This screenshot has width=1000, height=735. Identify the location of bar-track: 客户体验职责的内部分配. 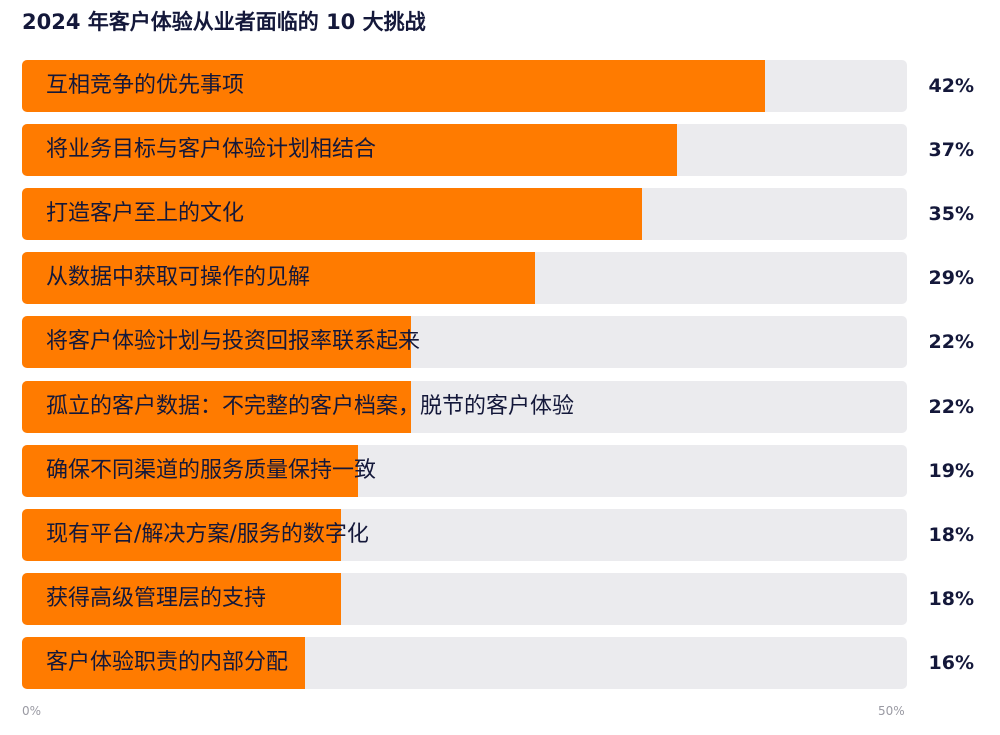
(464, 663).